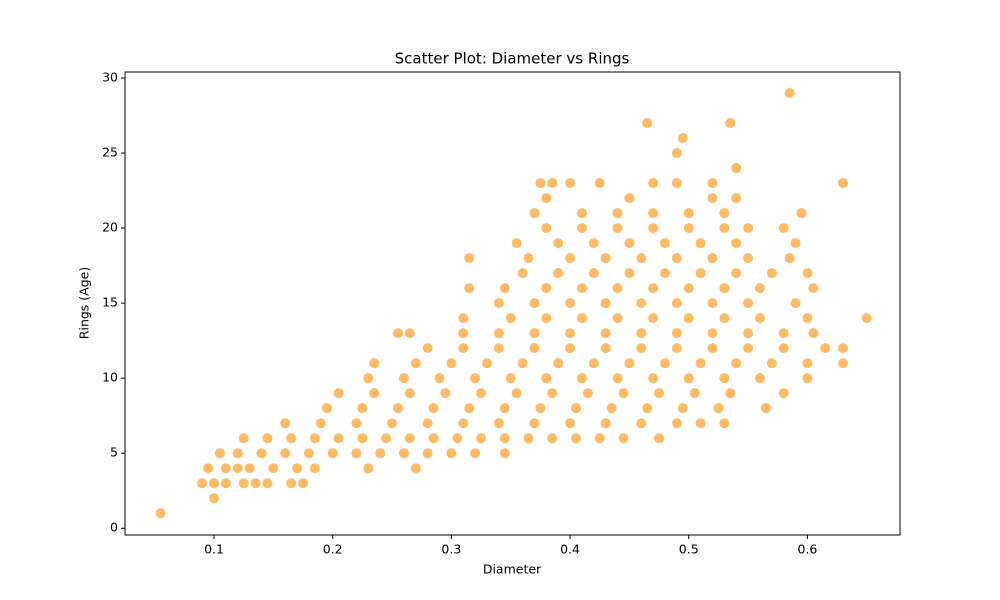 The height and width of the screenshot is (600, 1000). Describe the element at coordinates (512, 569) in the screenshot. I see `x-axis-label: Diameter` at that location.